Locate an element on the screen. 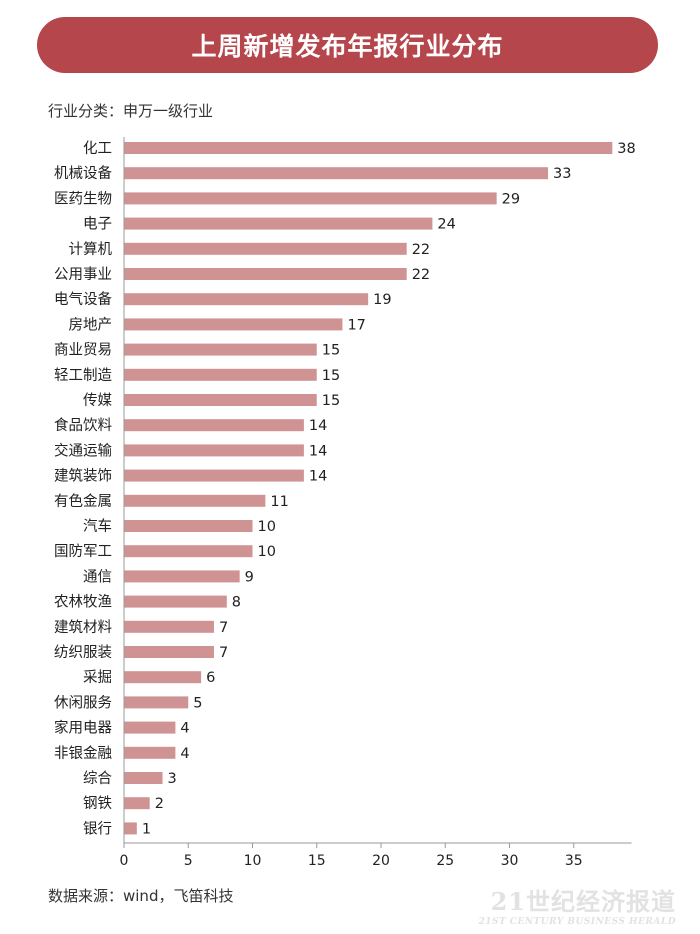  x-tick-label: 35 is located at coordinates (574, 861).